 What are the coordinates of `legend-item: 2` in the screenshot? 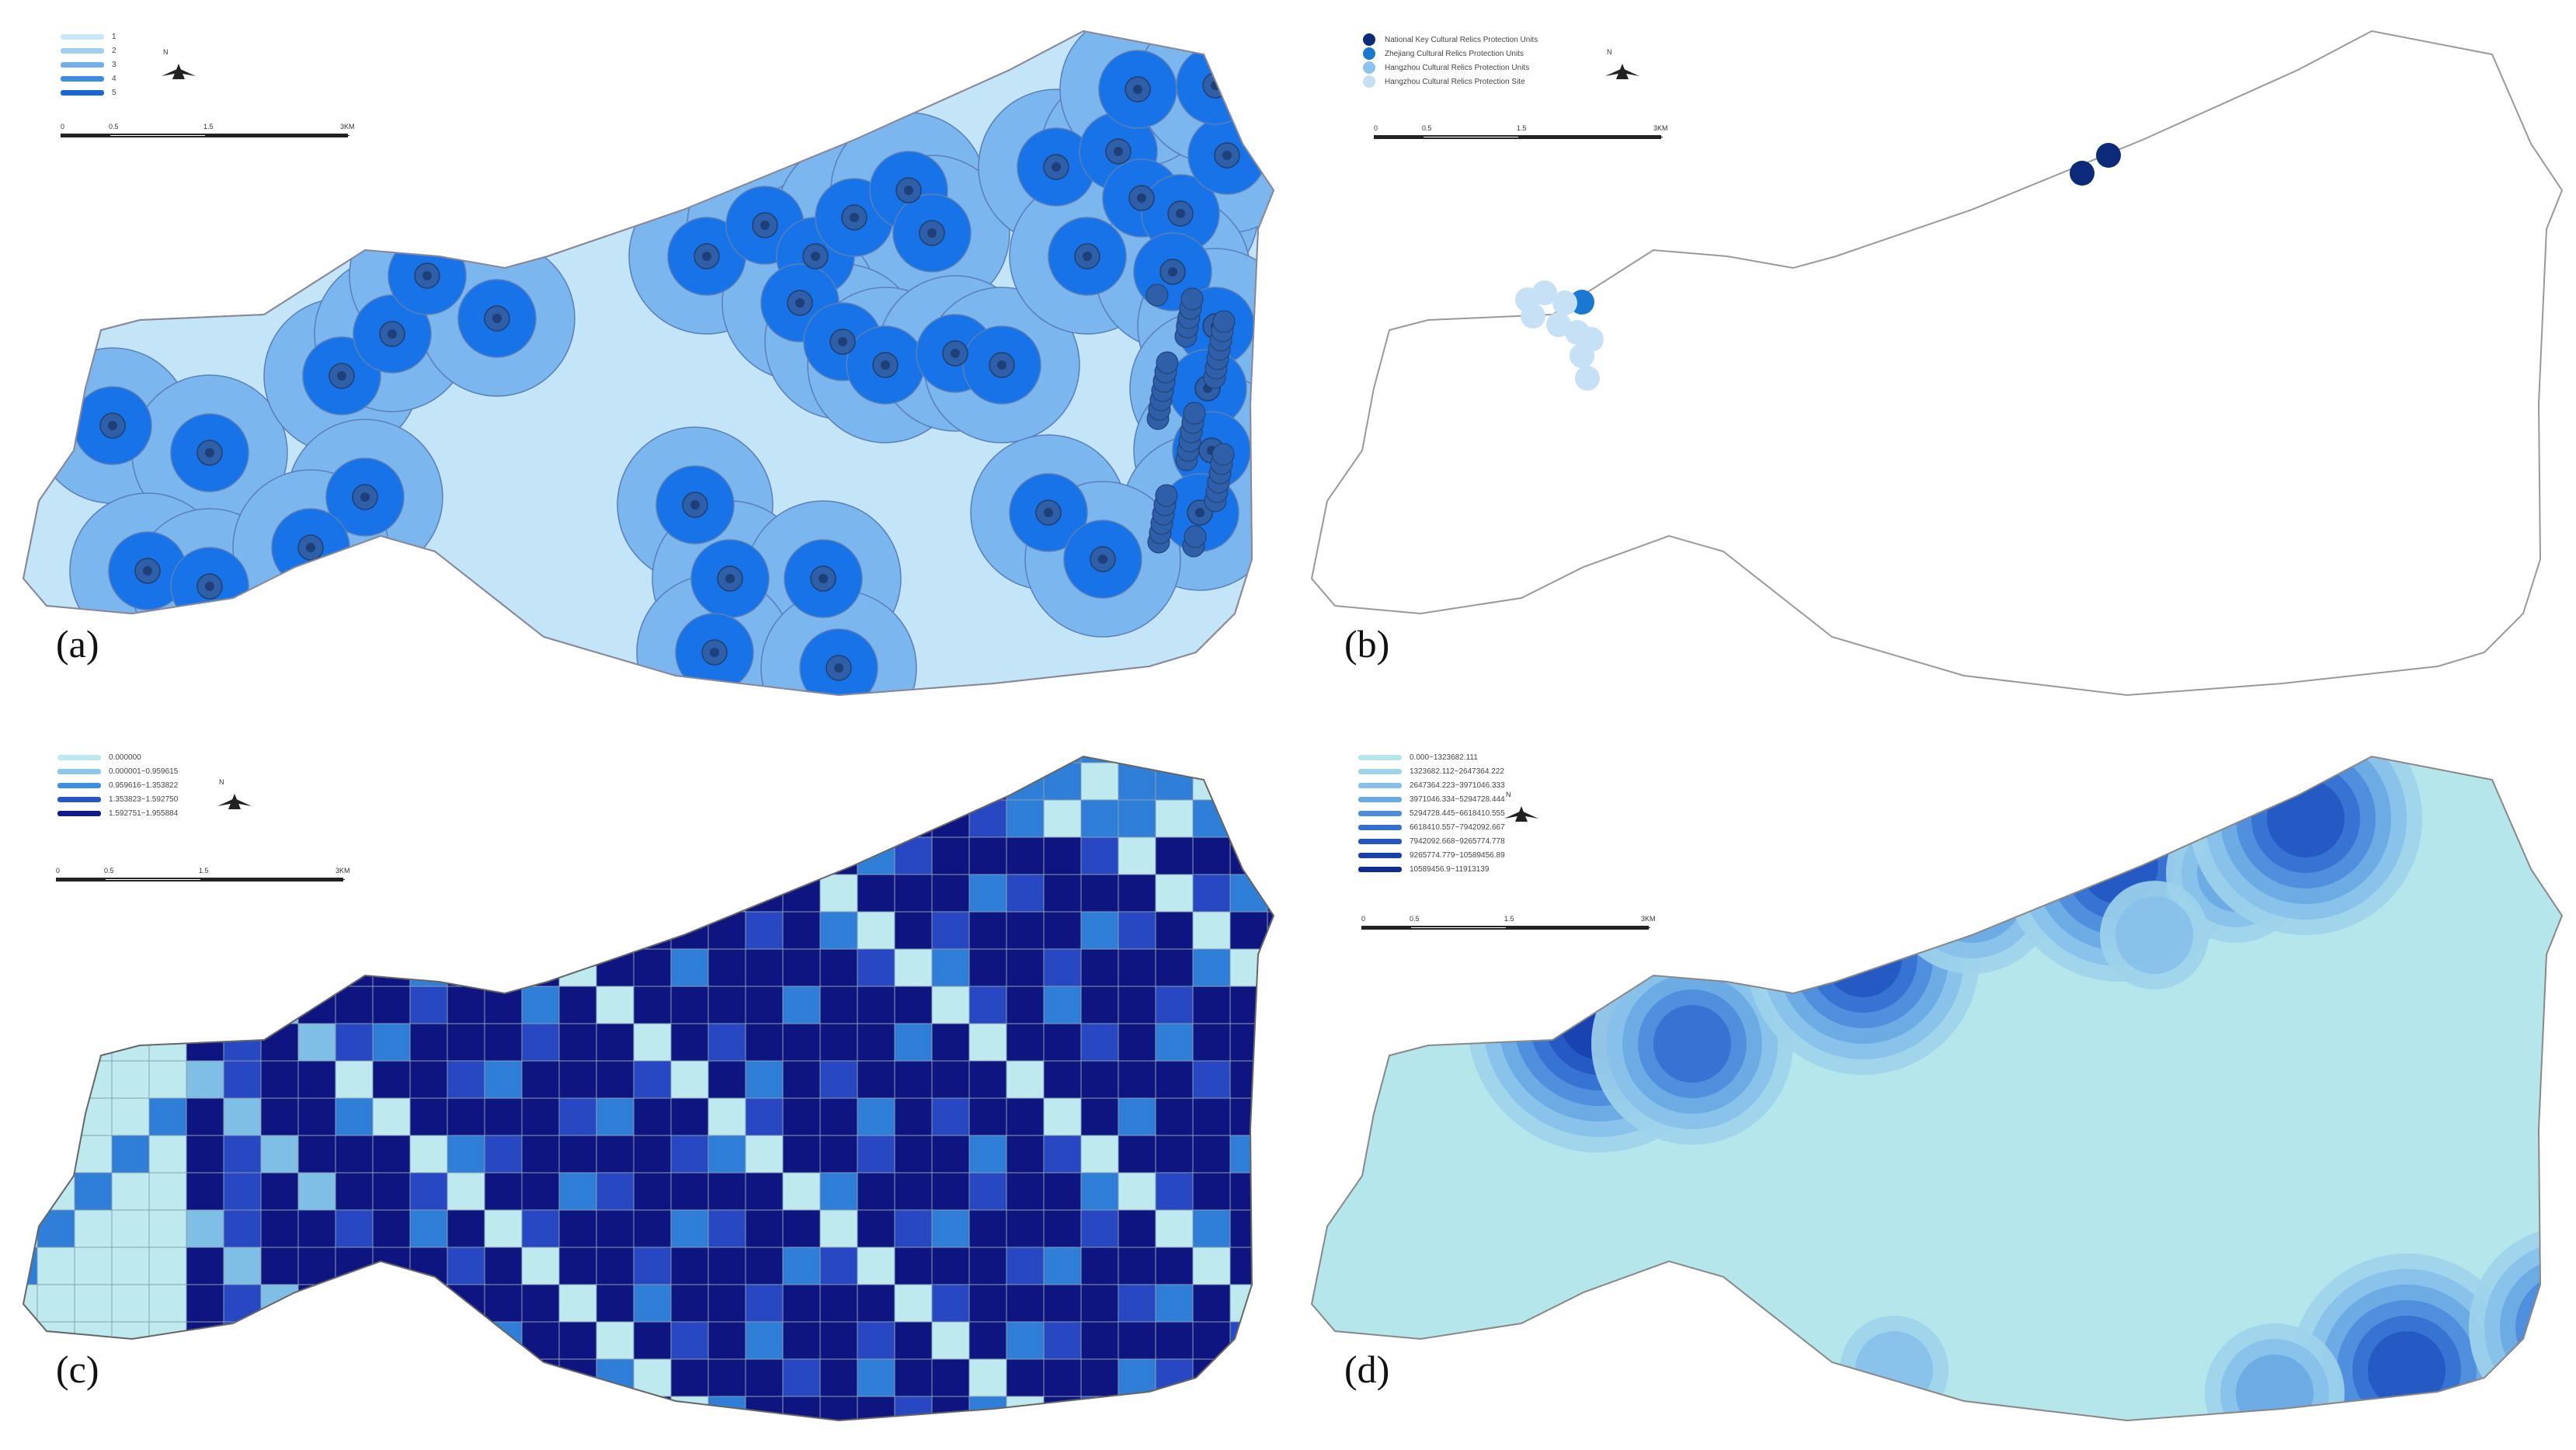 It's located at (88, 50).